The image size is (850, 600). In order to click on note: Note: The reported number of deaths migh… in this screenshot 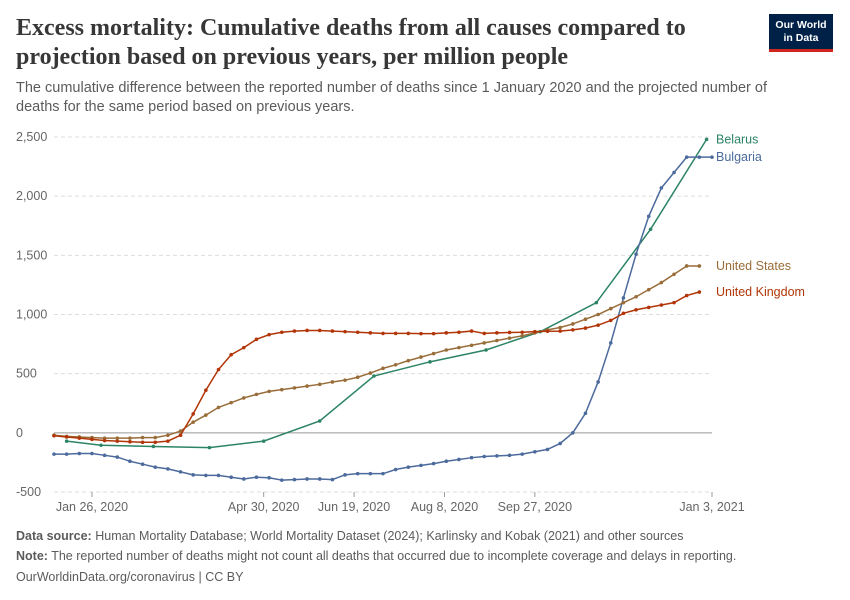, I will do `click(376, 556)`.